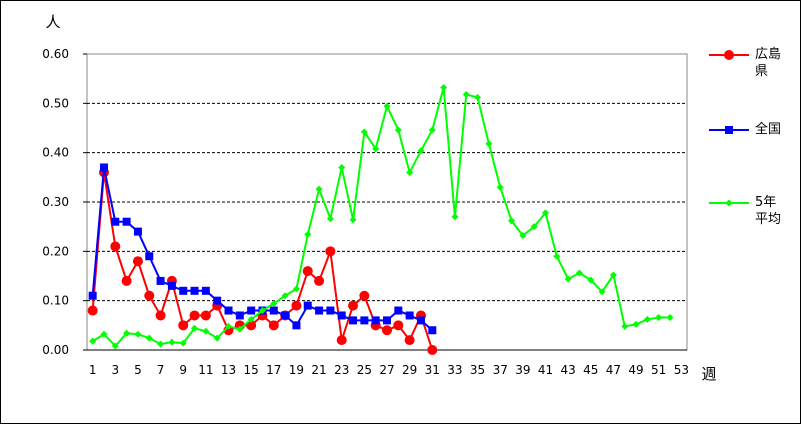 This screenshot has width=801, height=424. What do you see at coordinates (708, 374) in the screenshot?
I see `x-axis-label: 週` at bounding box center [708, 374].